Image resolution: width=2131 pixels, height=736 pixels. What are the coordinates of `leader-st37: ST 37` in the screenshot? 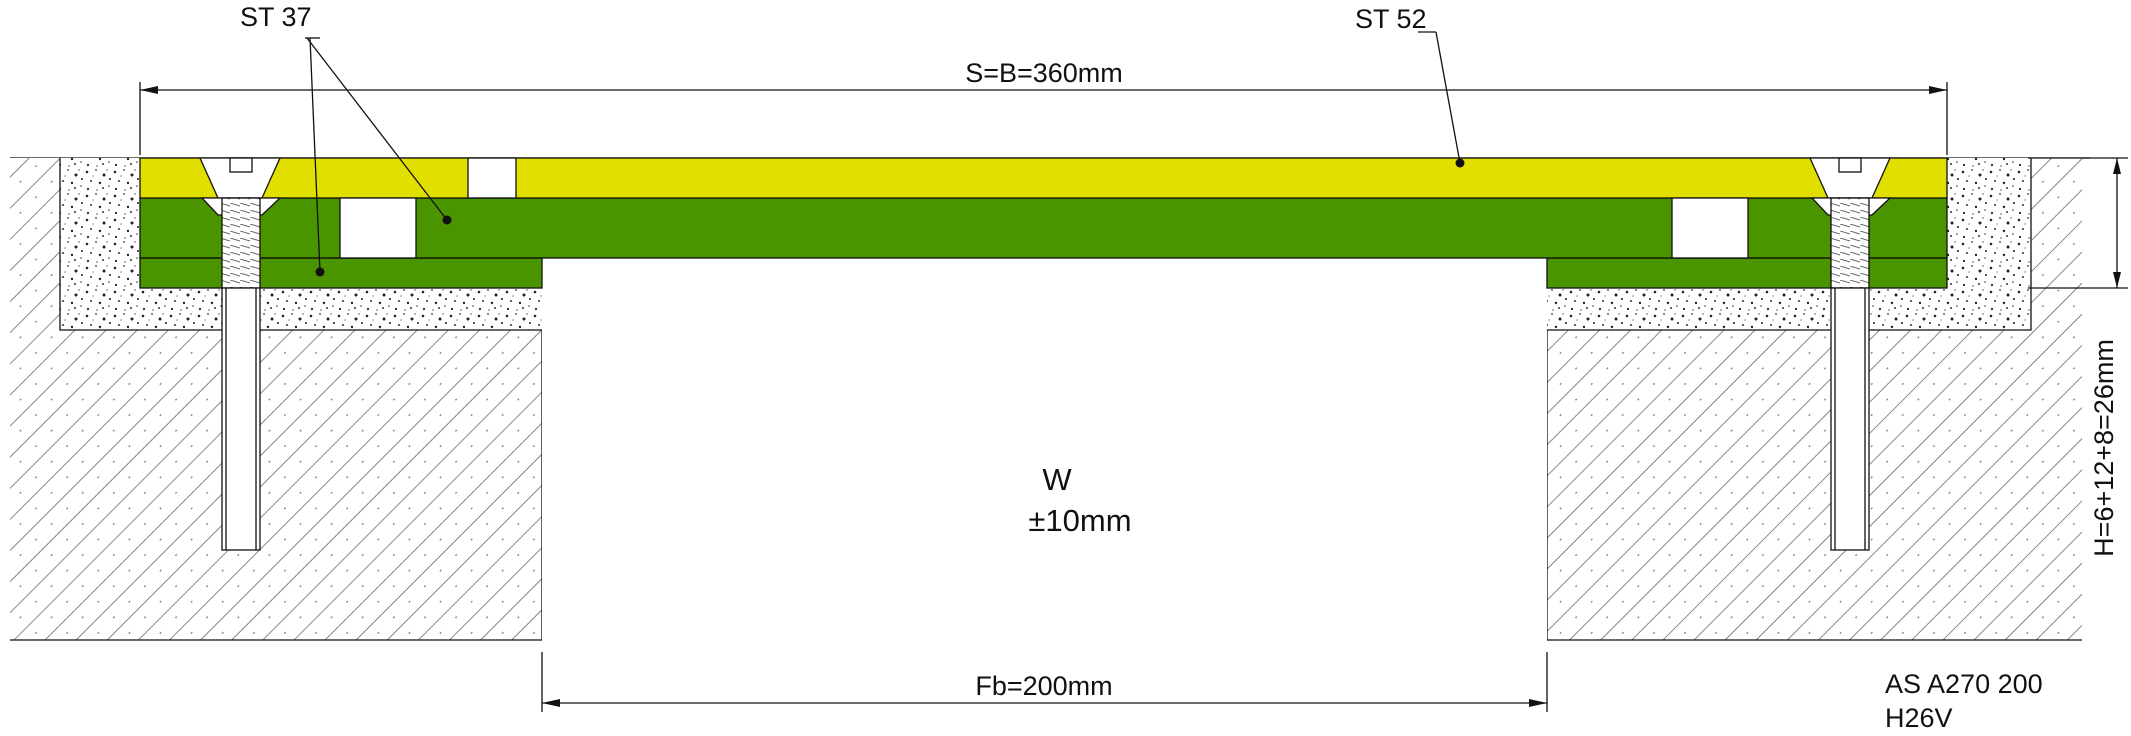 It's located at (346, 139).